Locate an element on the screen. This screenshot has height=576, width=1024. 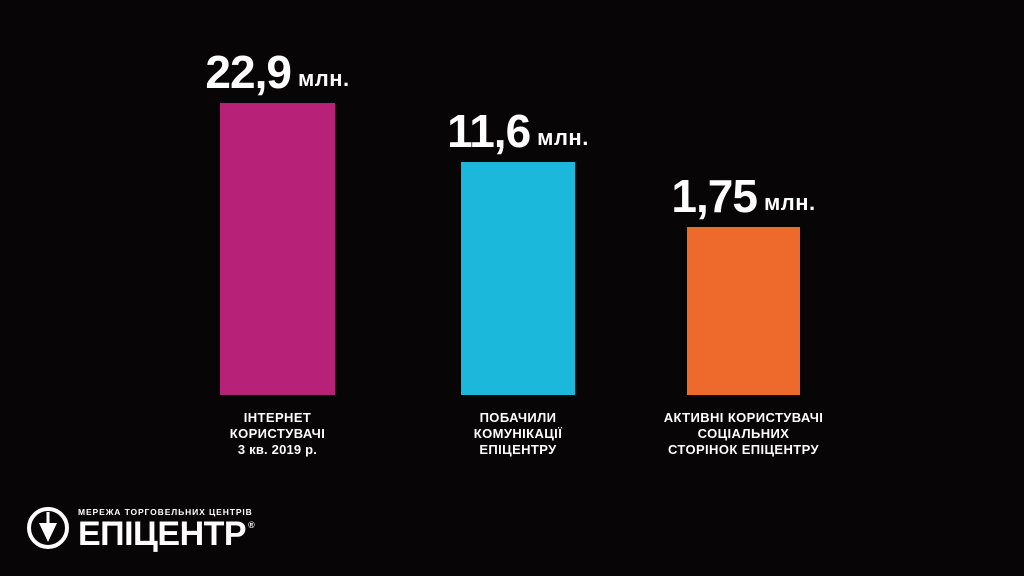
bar-category-line-1b: КОРИСТУВАЧІ is located at coordinates (277, 433).